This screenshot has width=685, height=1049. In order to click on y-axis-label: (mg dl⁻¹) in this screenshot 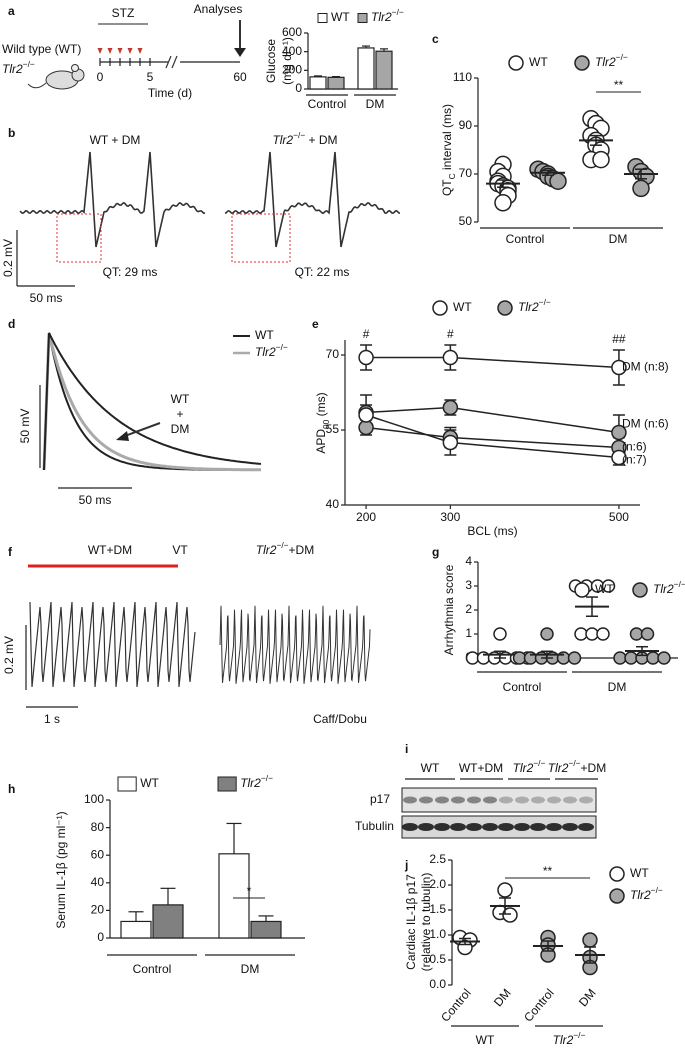, I will do `click(287, 61)`.